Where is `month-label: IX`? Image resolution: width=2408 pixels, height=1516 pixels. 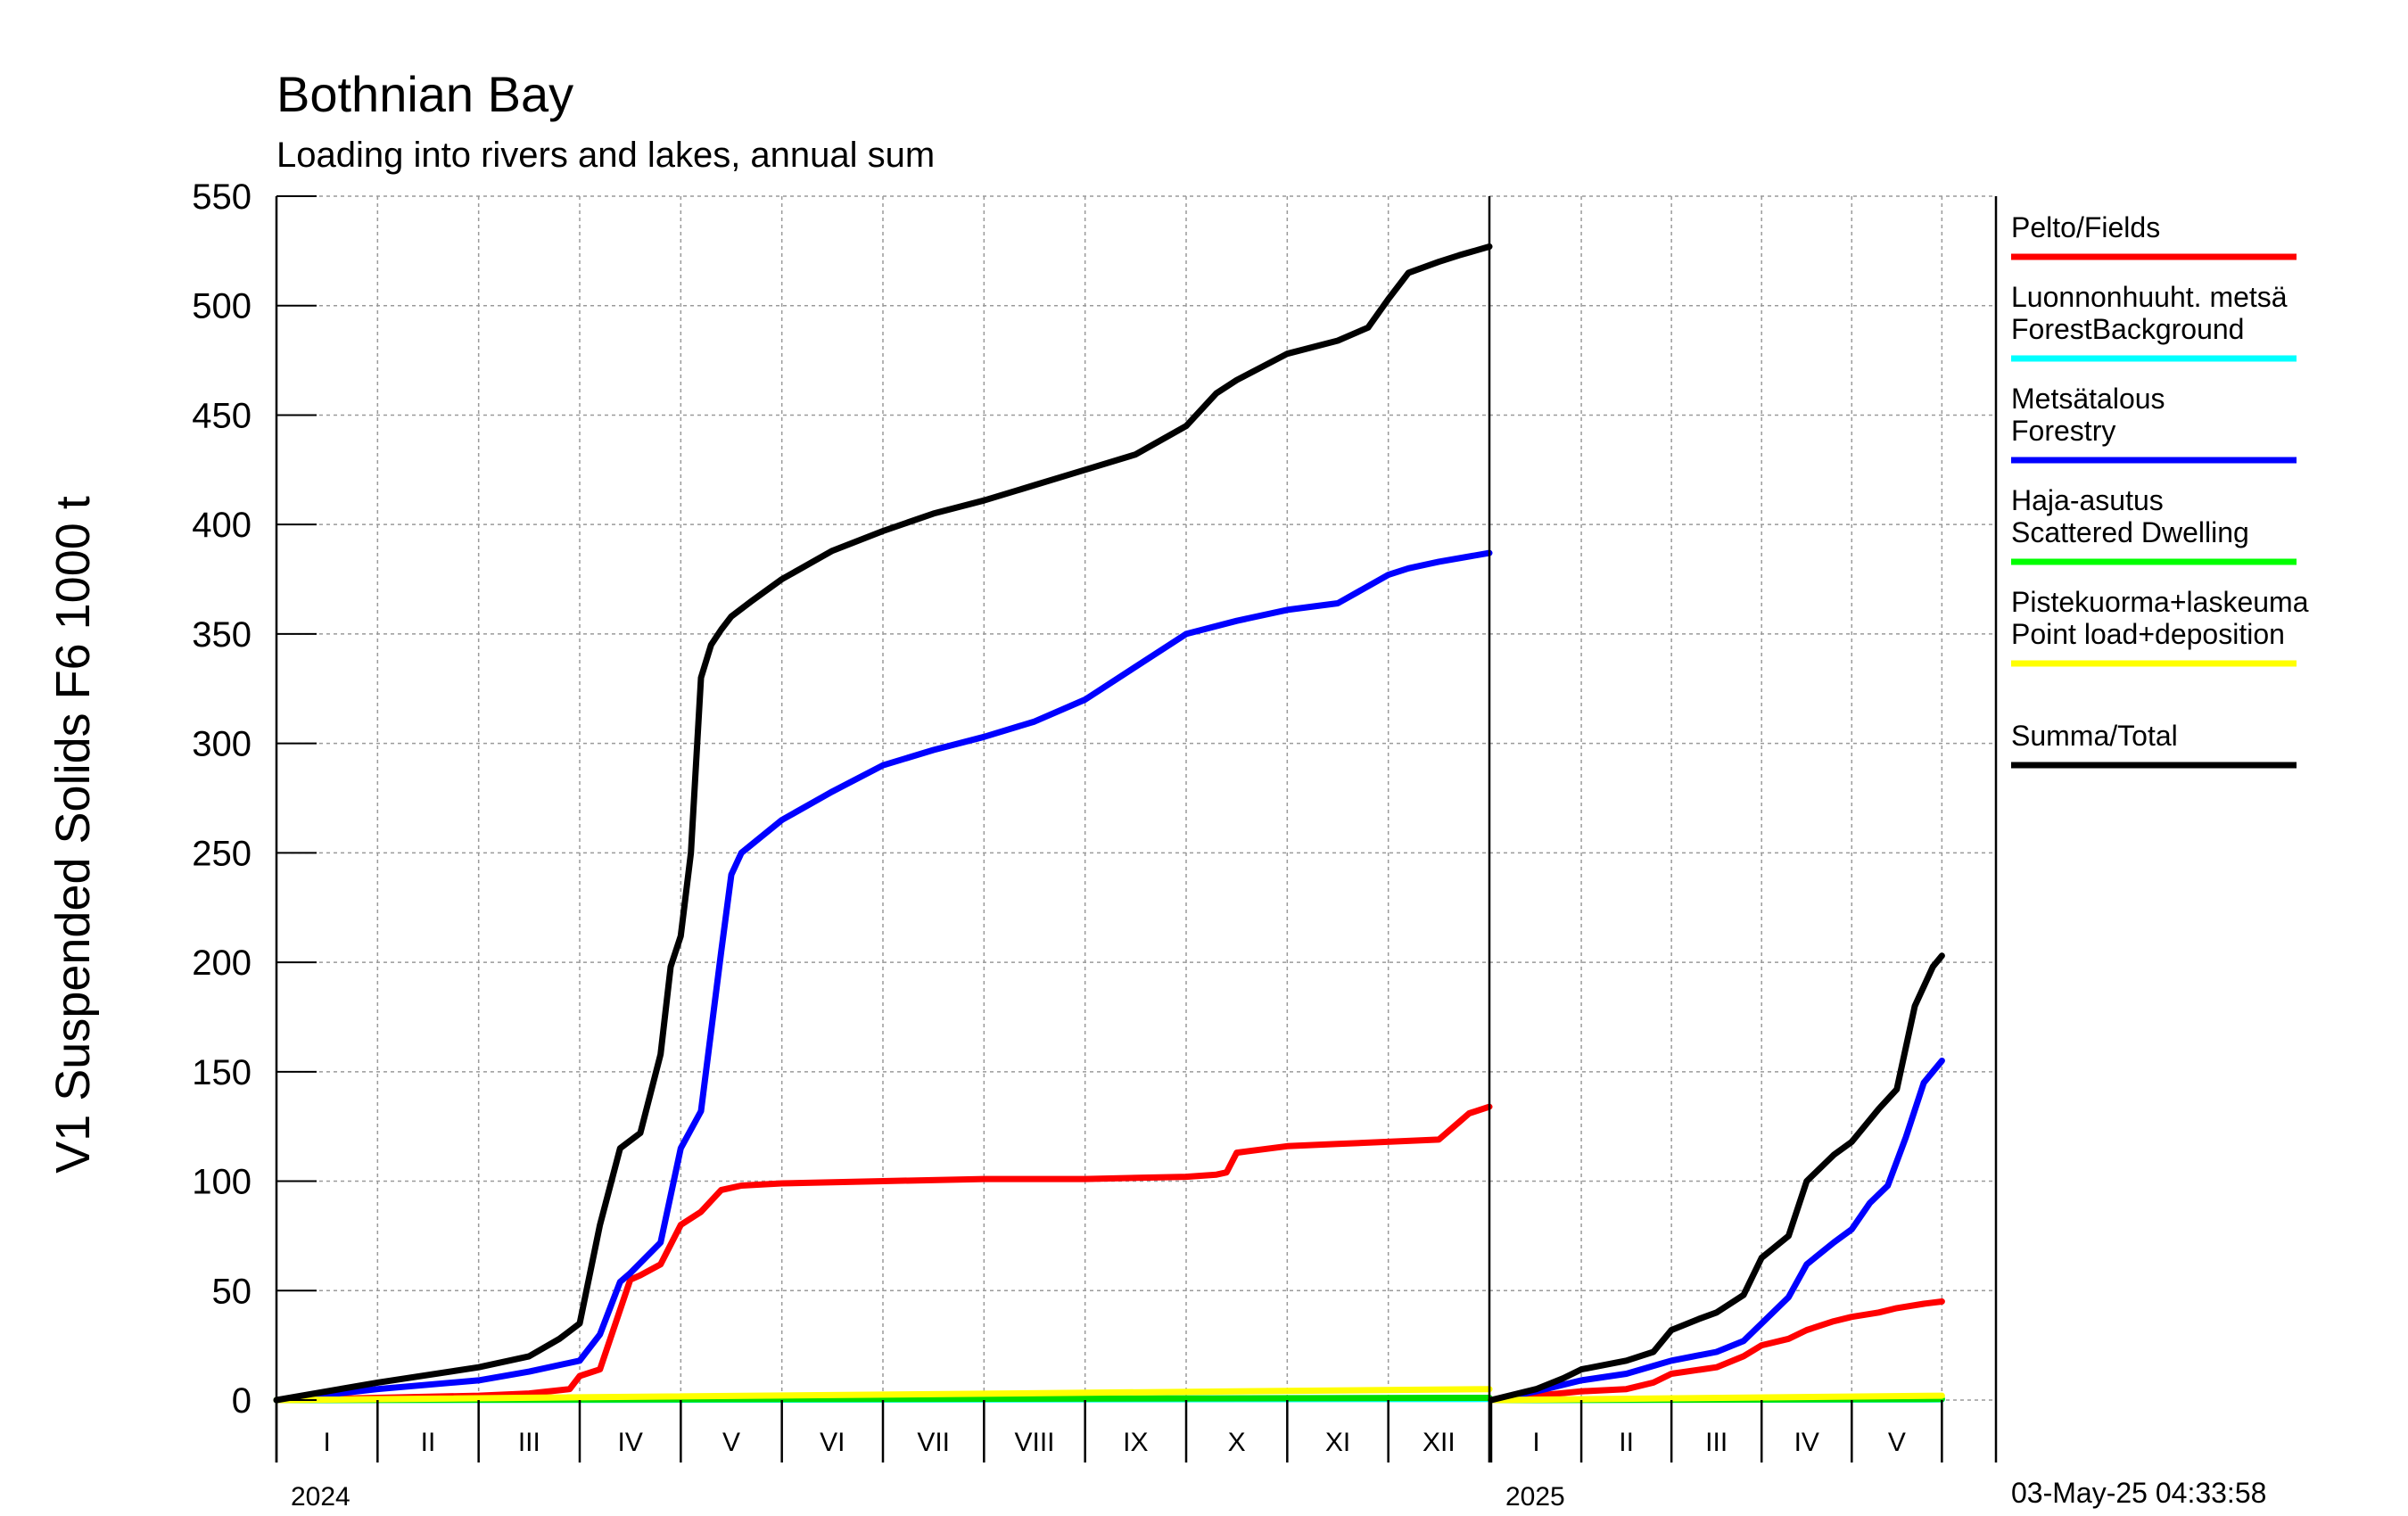
month-label: IX is located at coordinates (1135, 1442).